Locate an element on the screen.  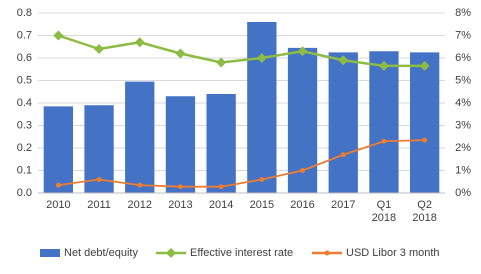
y2-tick-label: 2% is located at coordinates (463, 148).